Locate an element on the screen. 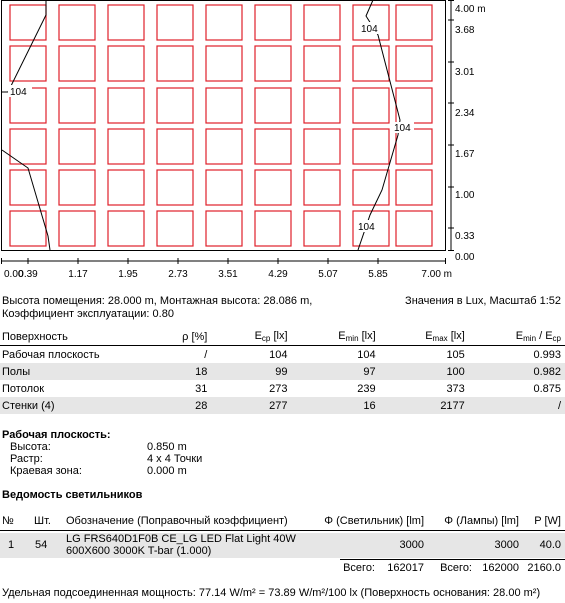  x-tick-label: 7.00 m is located at coordinates (436, 274).